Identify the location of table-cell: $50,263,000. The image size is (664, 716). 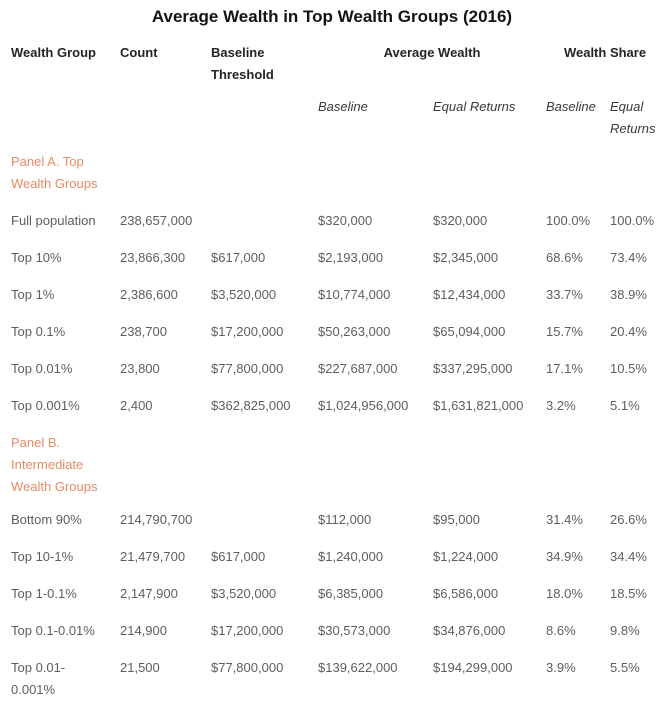
(354, 331).